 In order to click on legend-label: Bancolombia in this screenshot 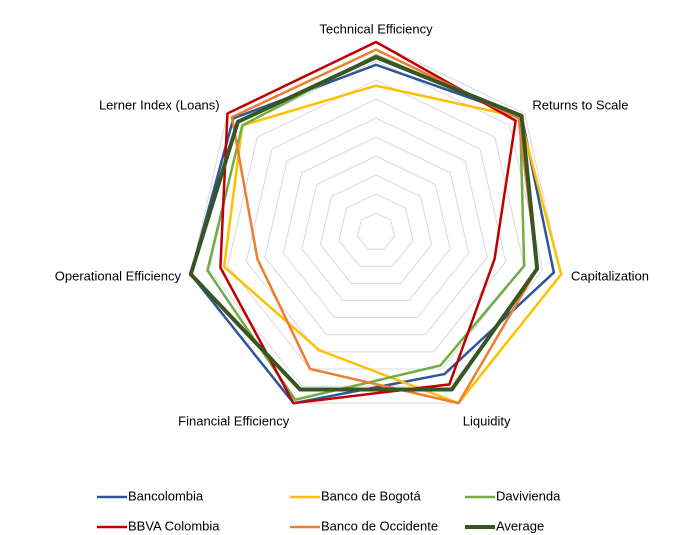, I will do `click(166, 495)`.